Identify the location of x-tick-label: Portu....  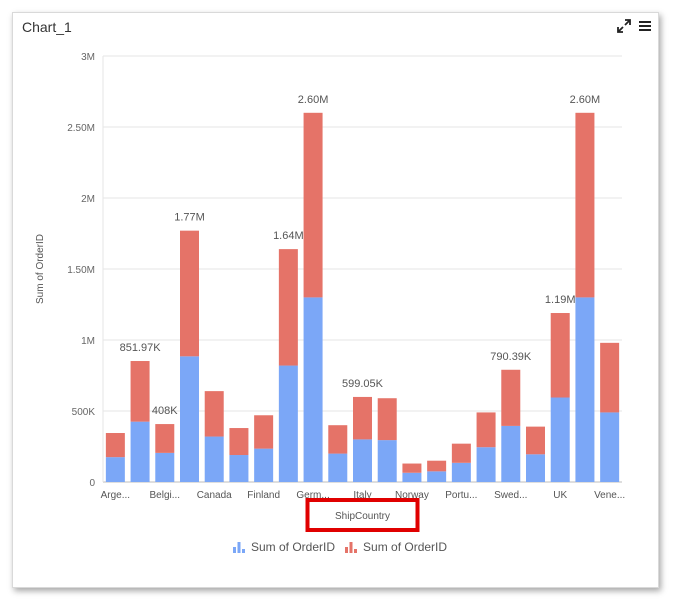
(461, 495).